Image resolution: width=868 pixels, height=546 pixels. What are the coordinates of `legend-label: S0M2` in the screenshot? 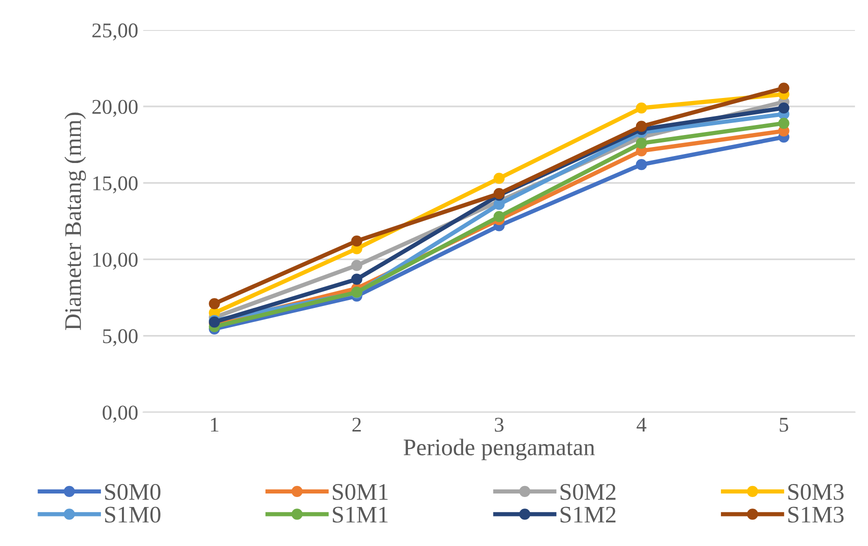 It's located at (588, 492).